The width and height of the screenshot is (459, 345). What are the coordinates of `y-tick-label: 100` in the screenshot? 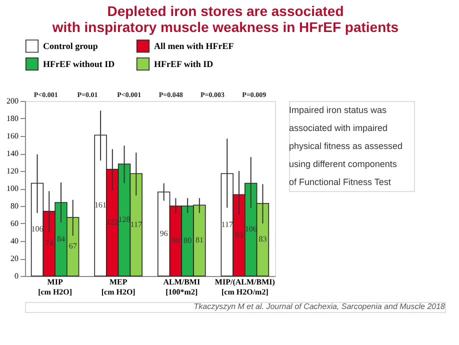 It's located at (12, 188).